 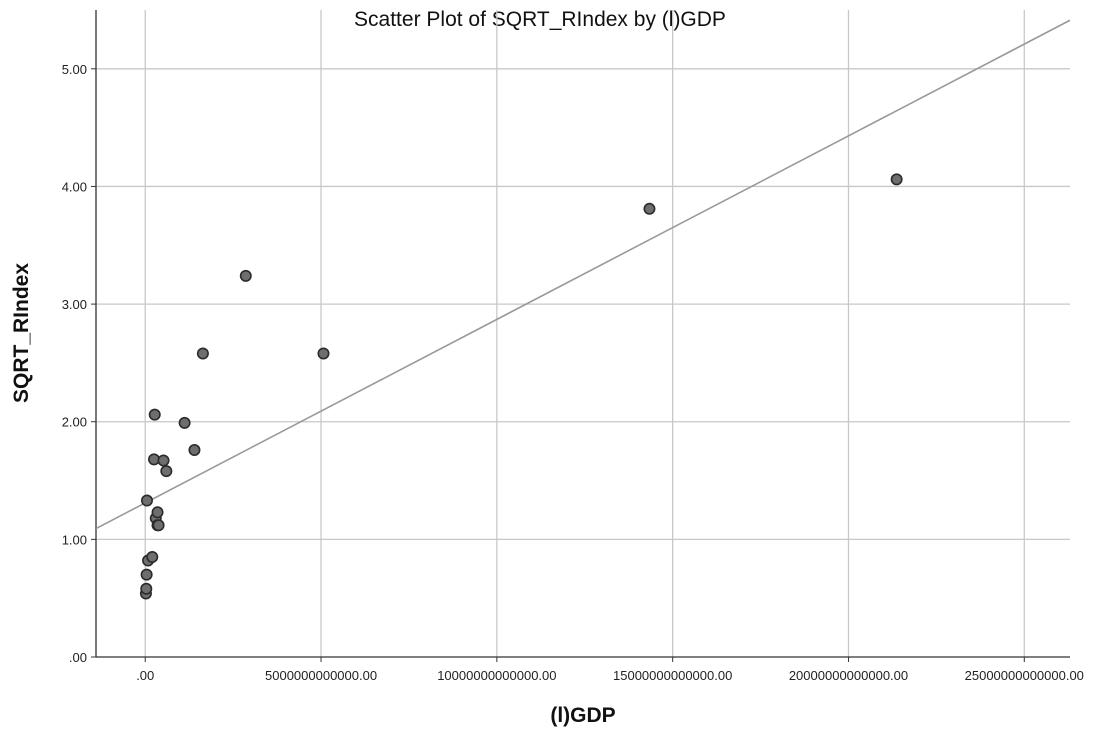 What do you see at coordinates (321, 675) in the screenshot?
I see `x-tick-label: 5000000000000.00` at bounding box center [321, 675].